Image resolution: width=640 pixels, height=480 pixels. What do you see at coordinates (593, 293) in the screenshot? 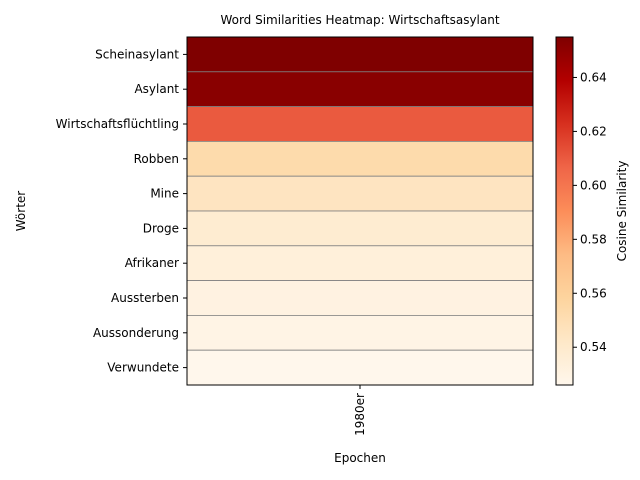
I see `colorbar-tick-label: 0.56` at bounding box center [593, 293].